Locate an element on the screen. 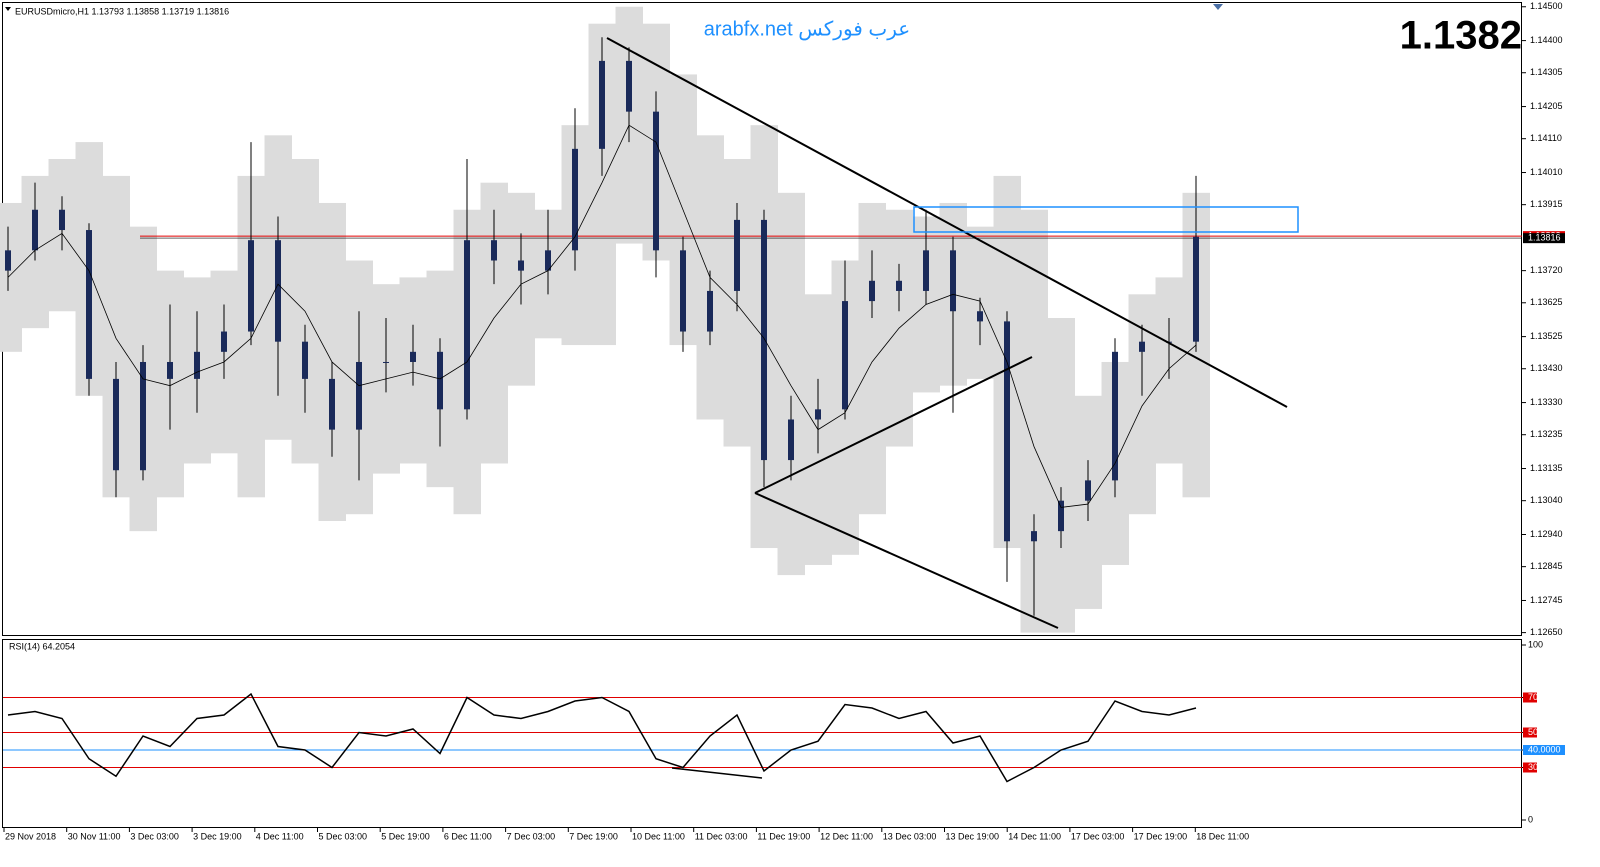  price-tag-label: 1.13816 is located at coordinates (1544, 238).